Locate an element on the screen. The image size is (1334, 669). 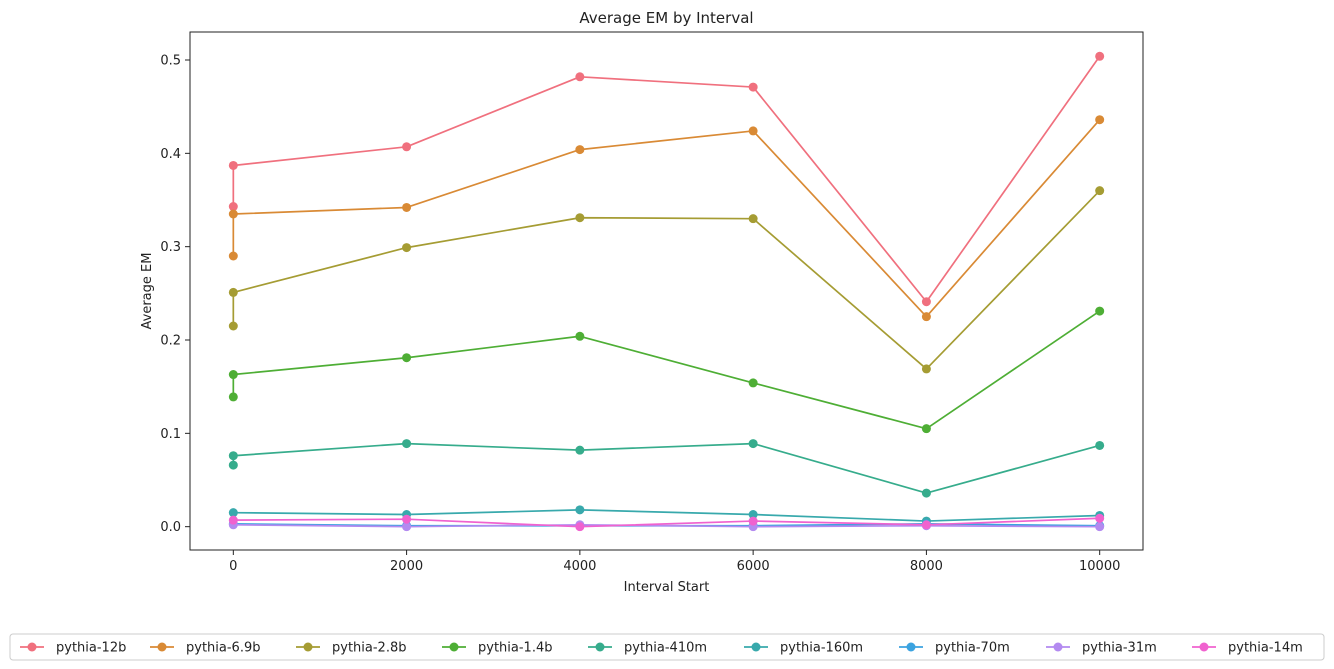
y-tick-label: 0.2 is located at coordinates (170, 341).